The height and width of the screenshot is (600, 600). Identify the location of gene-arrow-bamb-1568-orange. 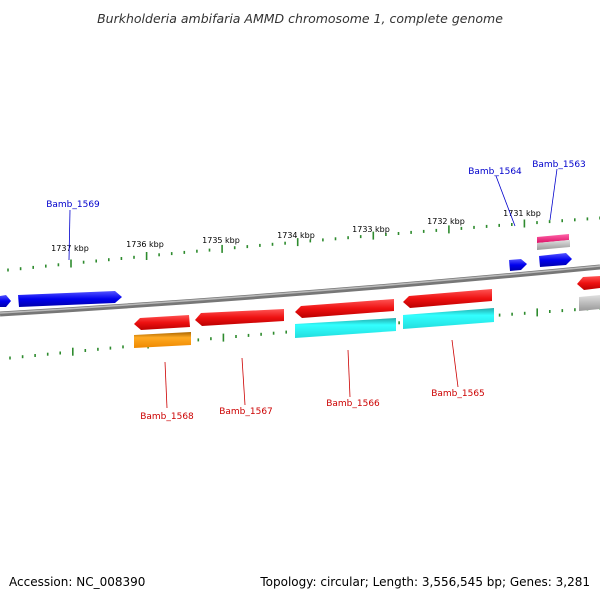
(162, 340).